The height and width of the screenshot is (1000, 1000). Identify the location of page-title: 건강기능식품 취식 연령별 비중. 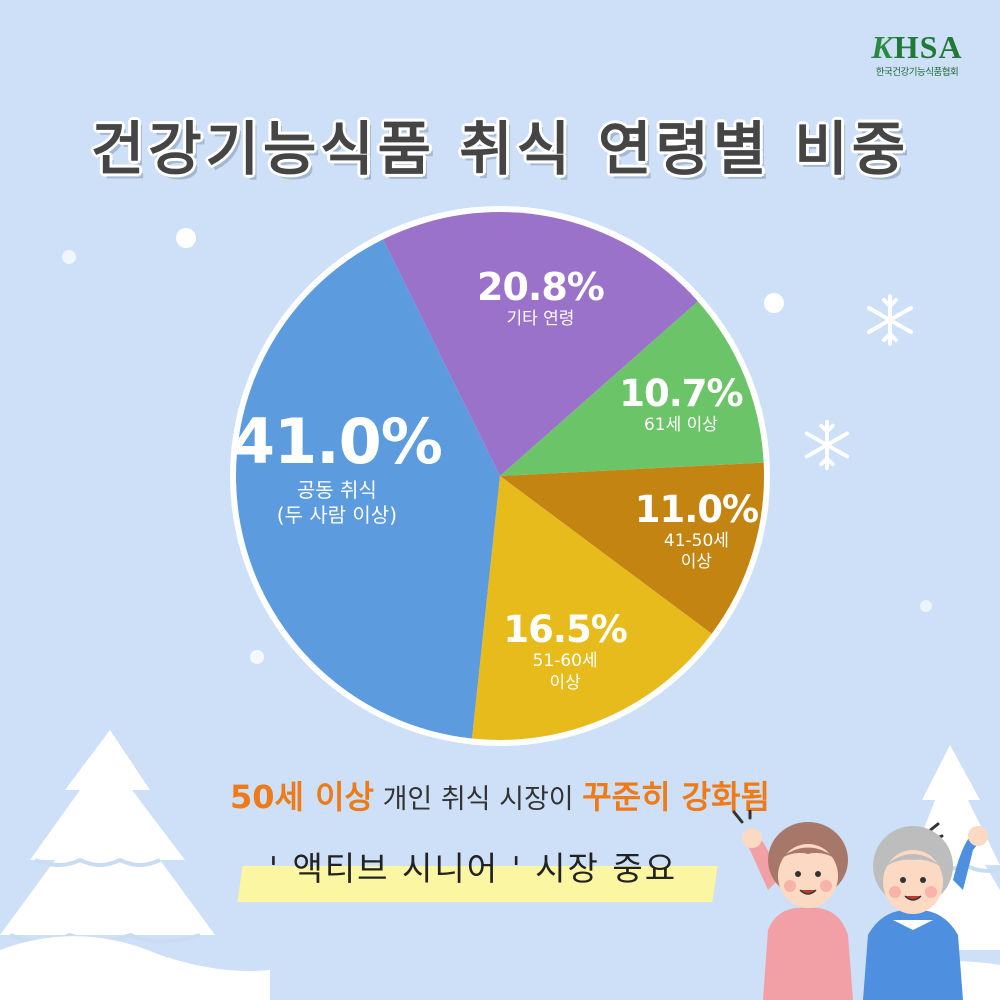
(500, 149).